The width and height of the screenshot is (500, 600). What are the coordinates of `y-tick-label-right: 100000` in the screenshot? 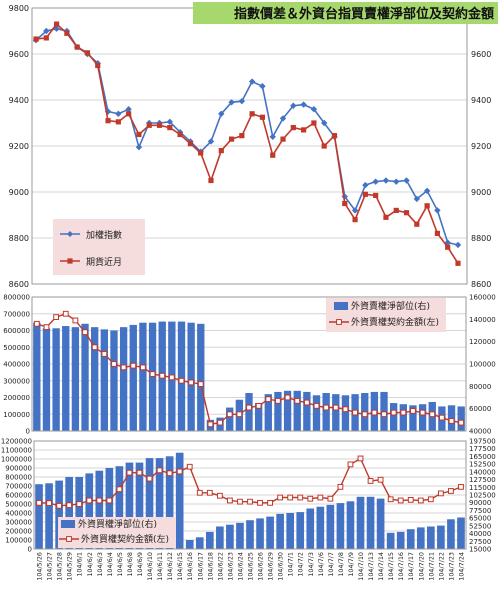 It's located at (482, 365).